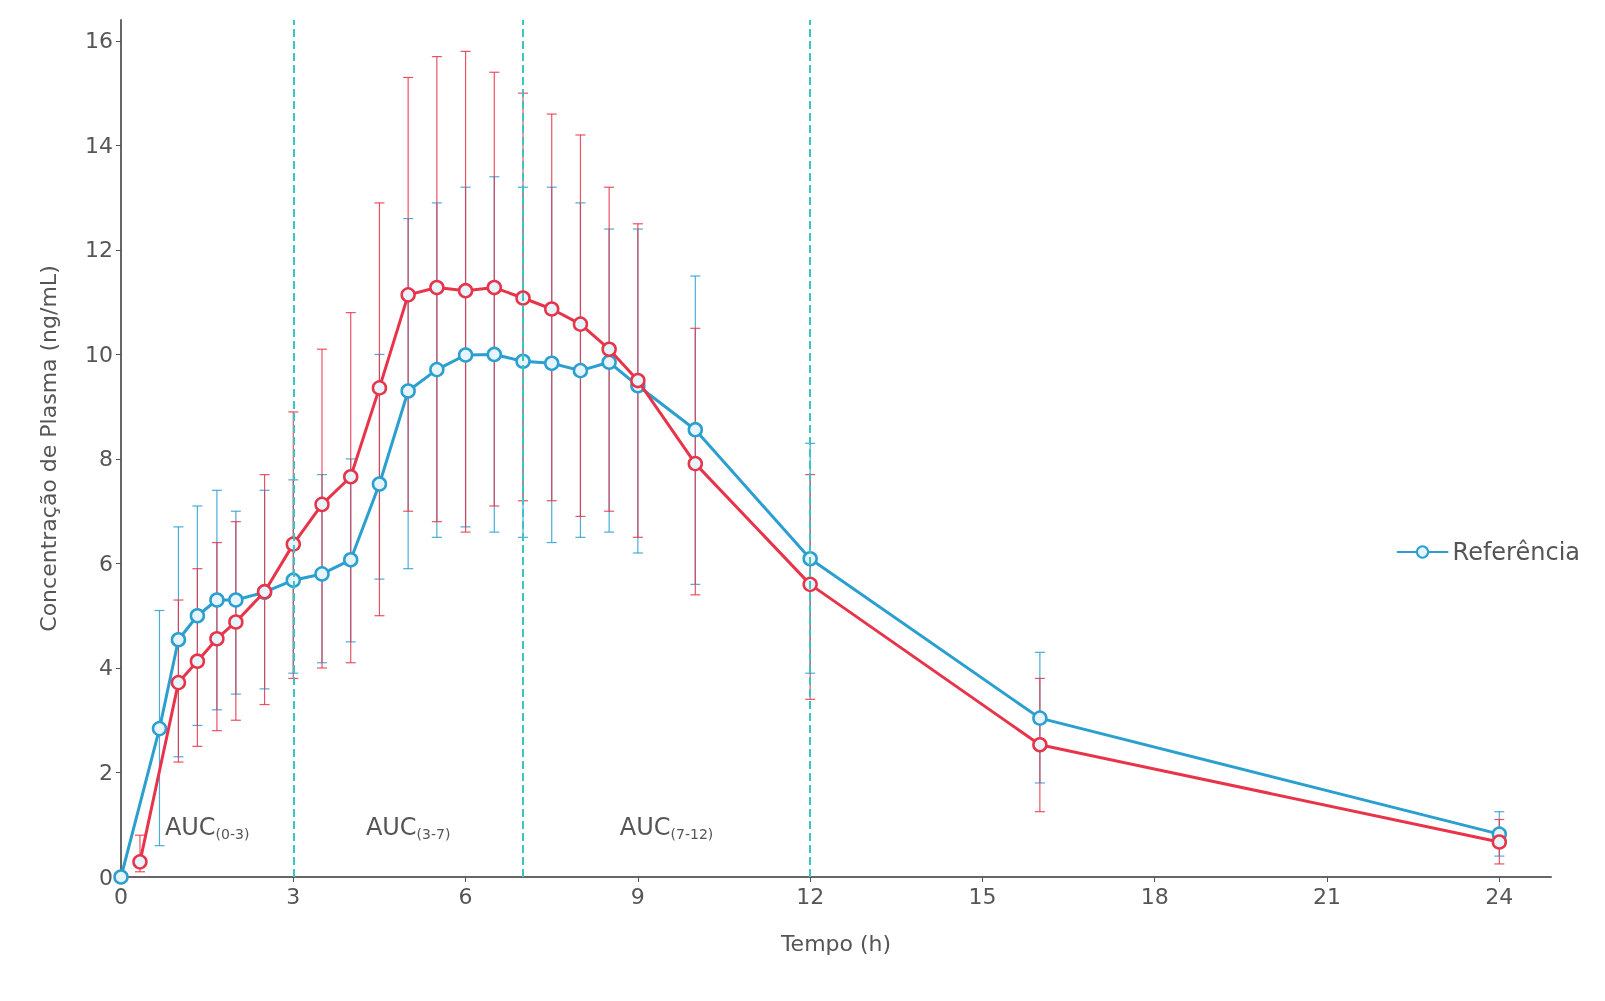  I want to click on x-tick-label: 12, so click(810, 896).